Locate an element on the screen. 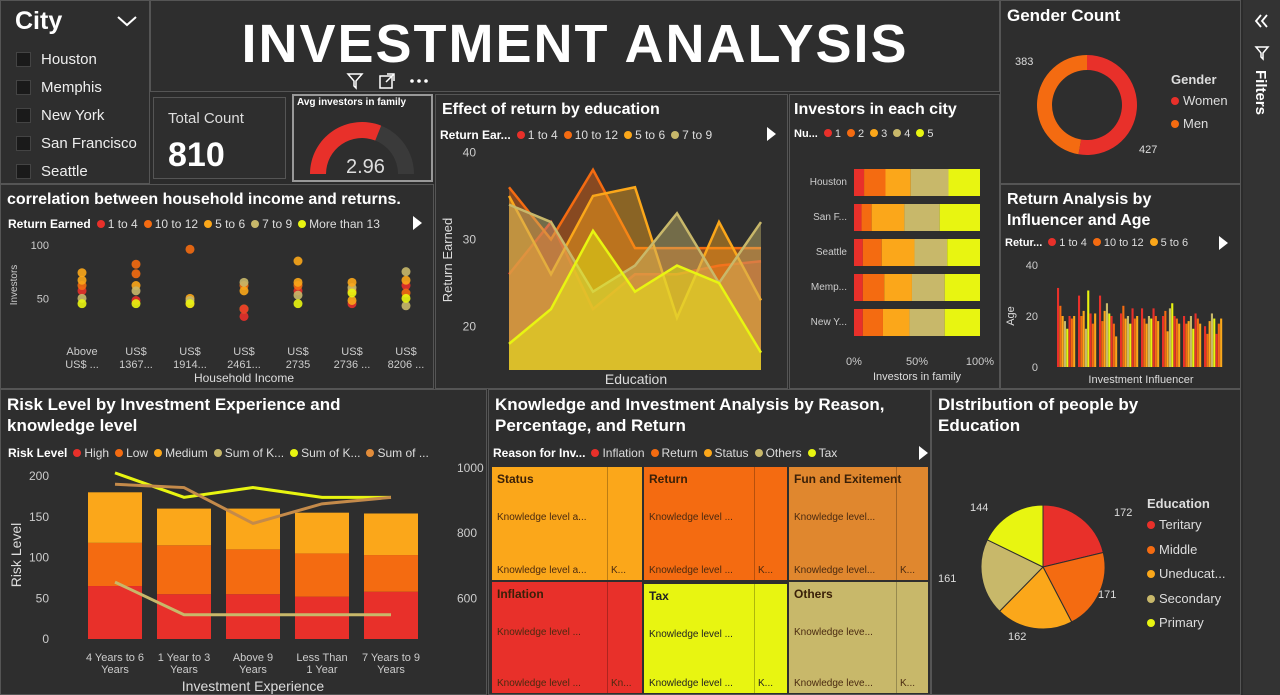 The image size is (1280, 695). legend-item: Men is located at coordinates (1199, 127).